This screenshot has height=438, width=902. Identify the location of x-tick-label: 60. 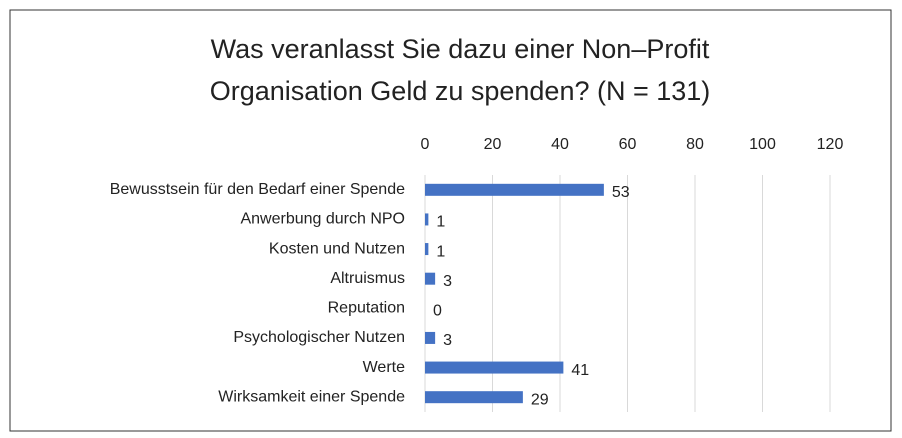
(628, 144).